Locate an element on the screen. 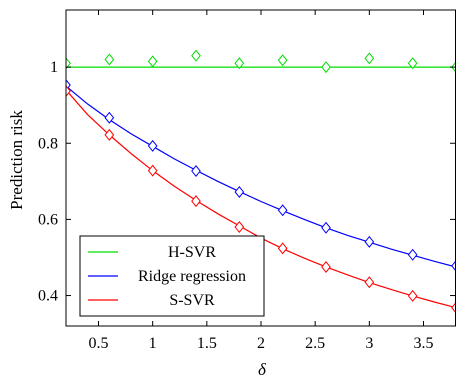  x-tick-label: 1.5 is located at coordinates (207, 343).